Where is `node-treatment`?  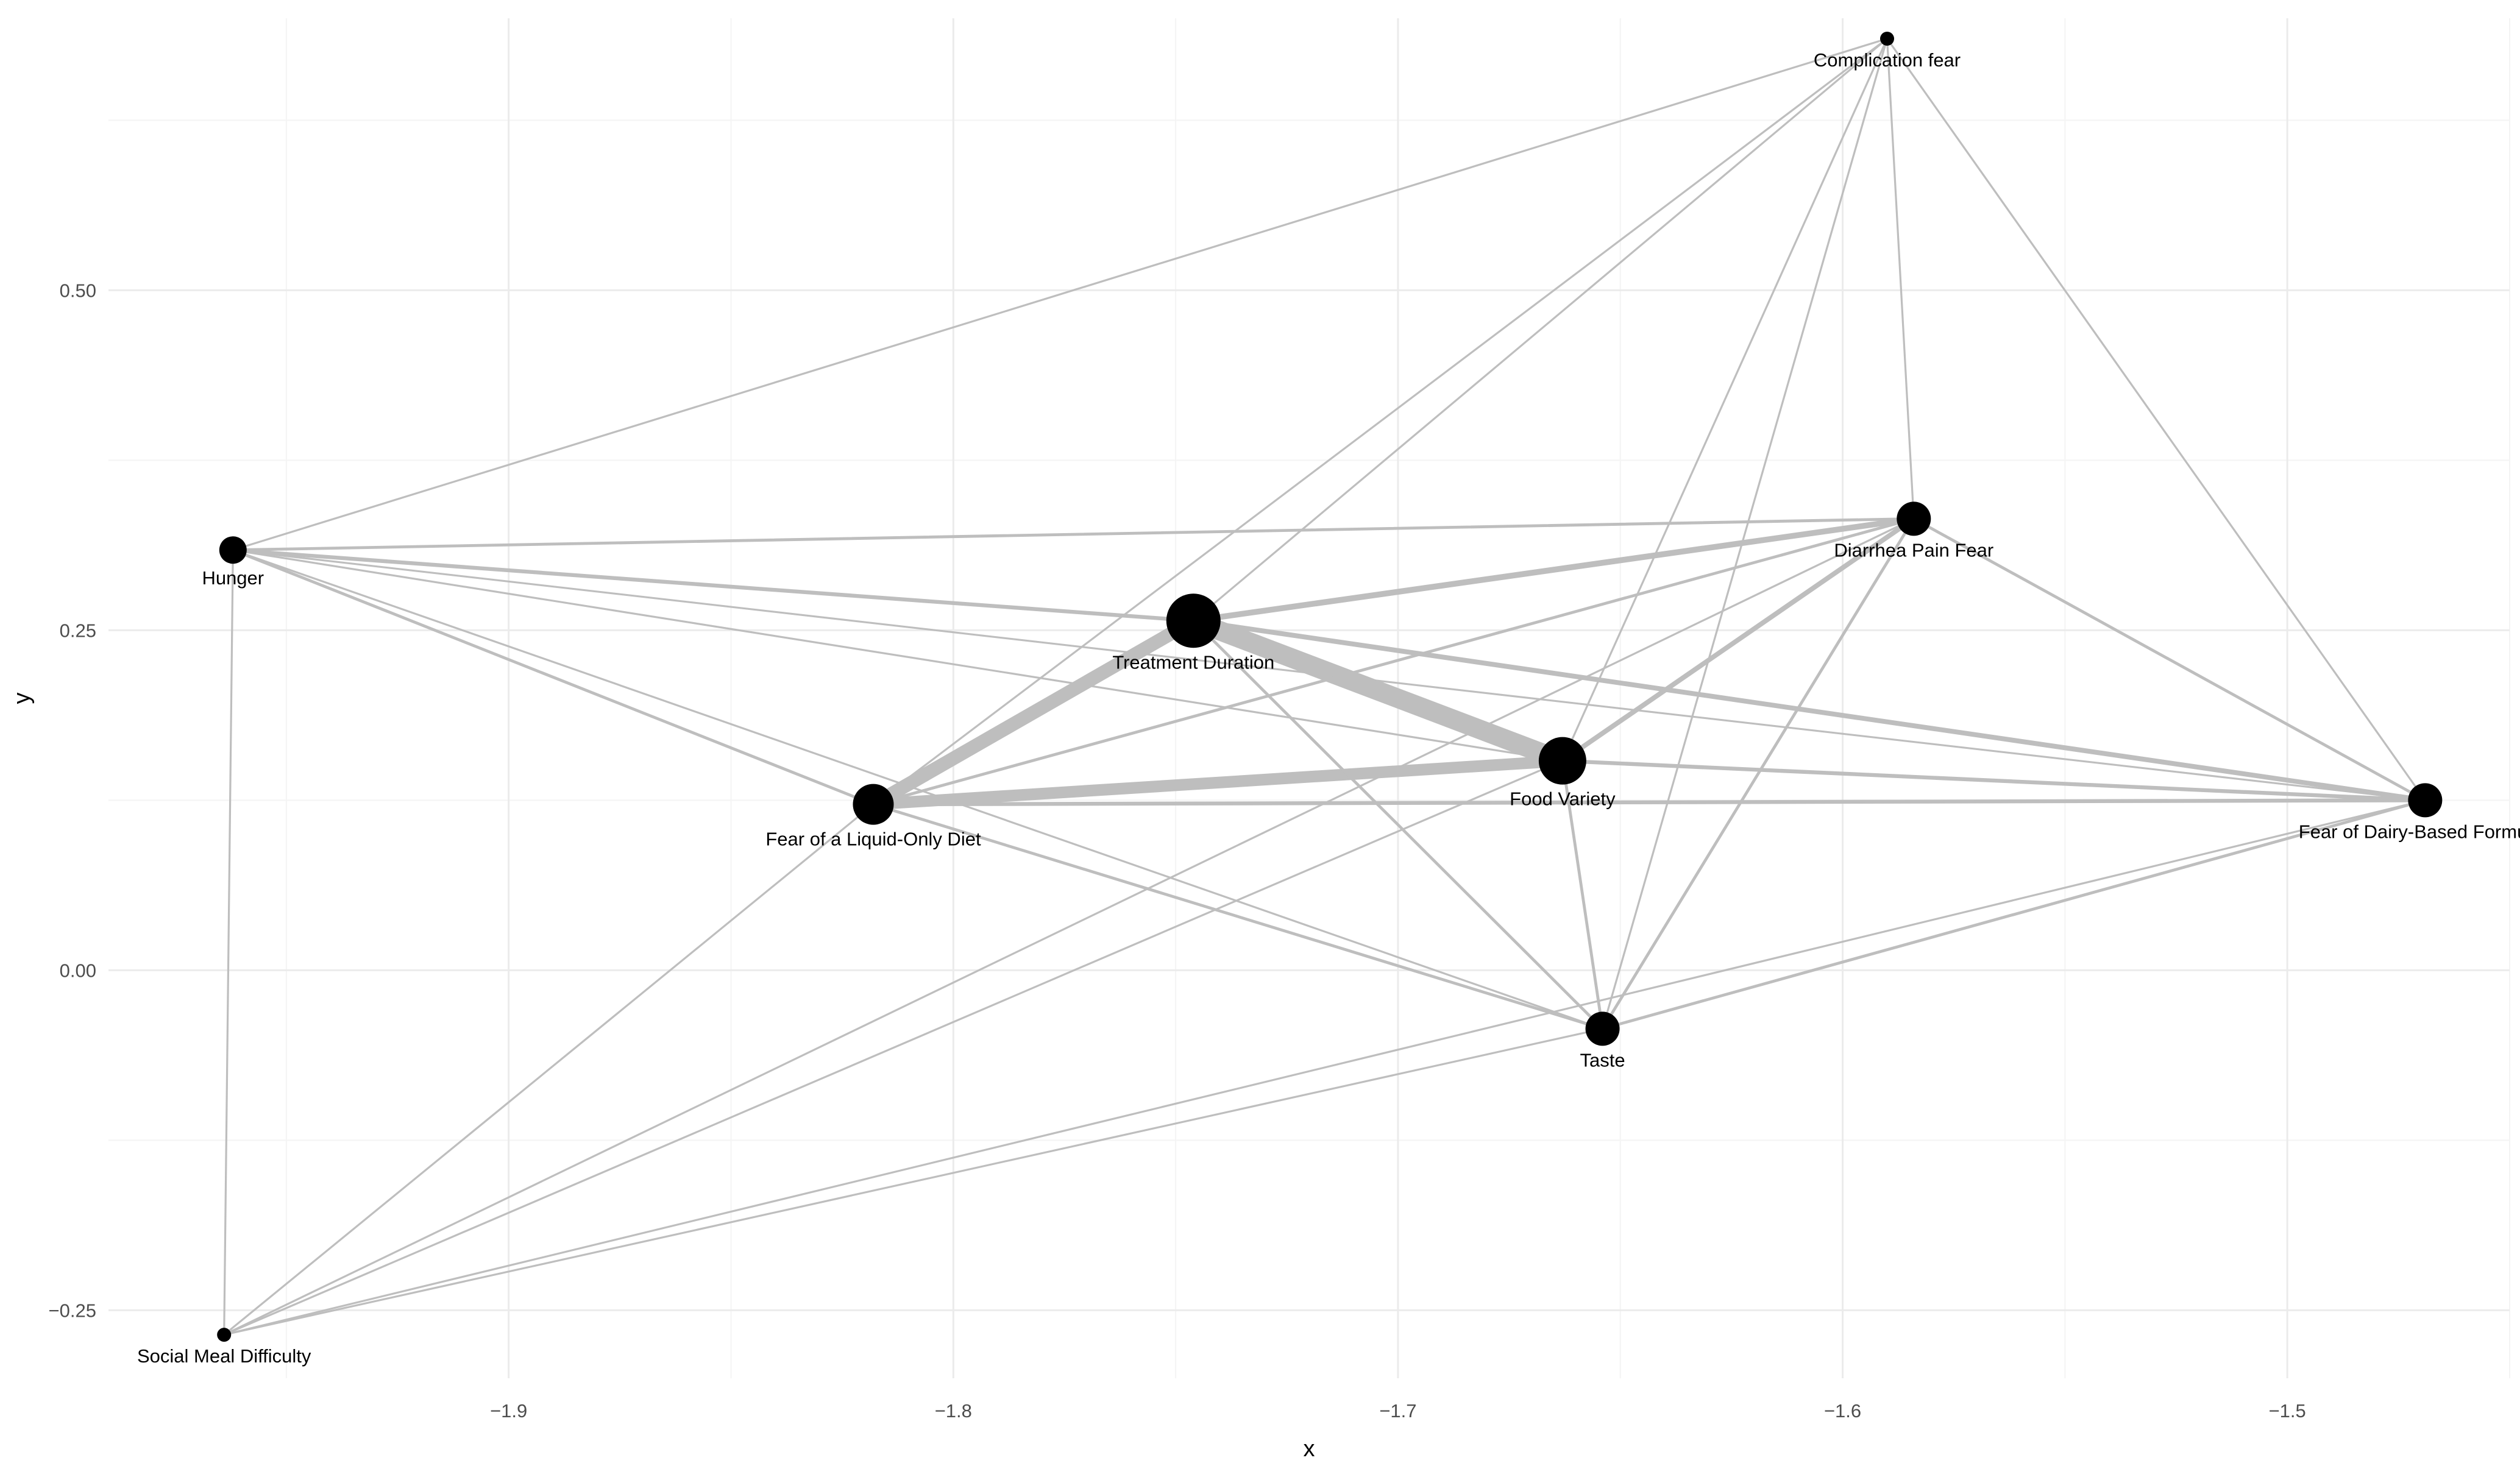 node-treatment is located at coordinates (1193, 620).